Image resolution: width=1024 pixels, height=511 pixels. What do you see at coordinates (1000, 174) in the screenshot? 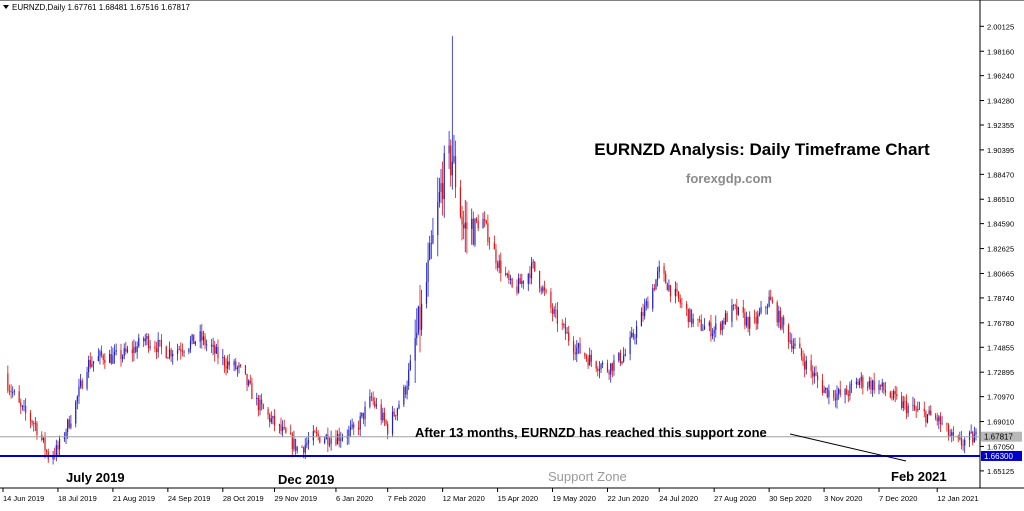
I see `price-tick-label: 1.88470` at bounding box center [1000, 174].